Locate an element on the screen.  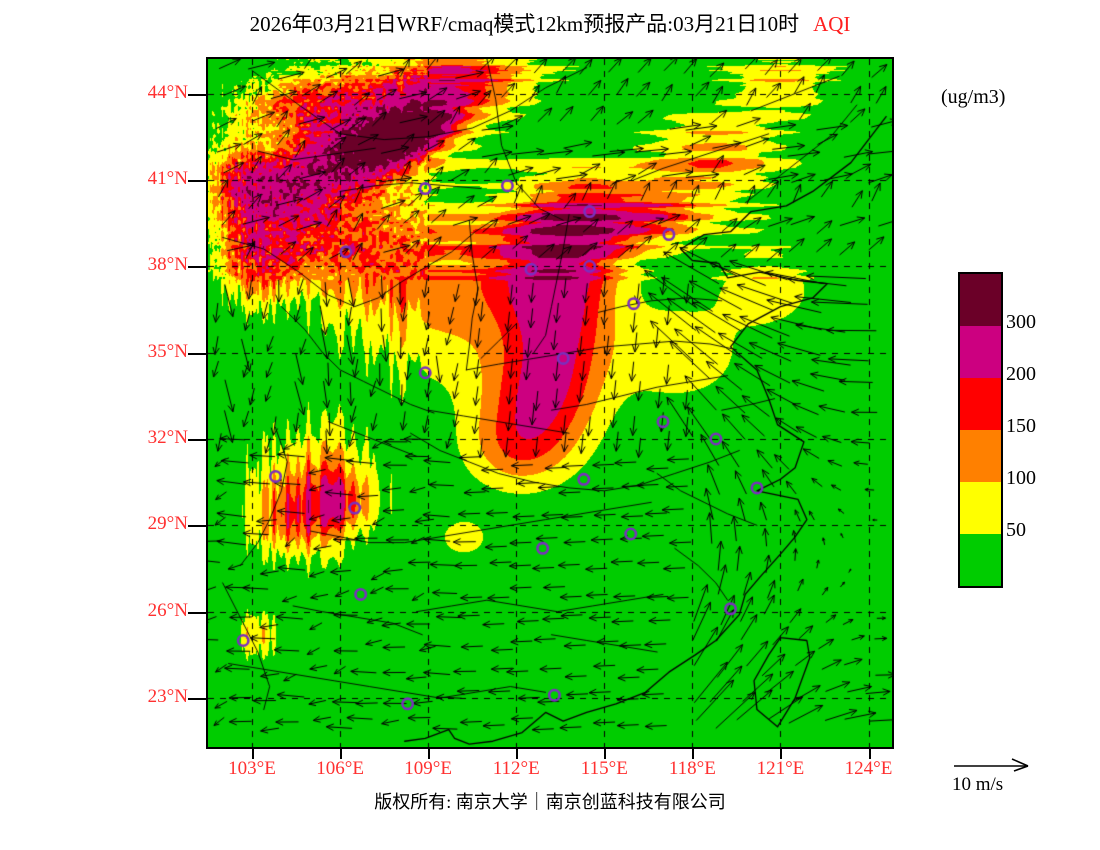
longitude-tick-label: 121°E is located at coordinates (780, 768).